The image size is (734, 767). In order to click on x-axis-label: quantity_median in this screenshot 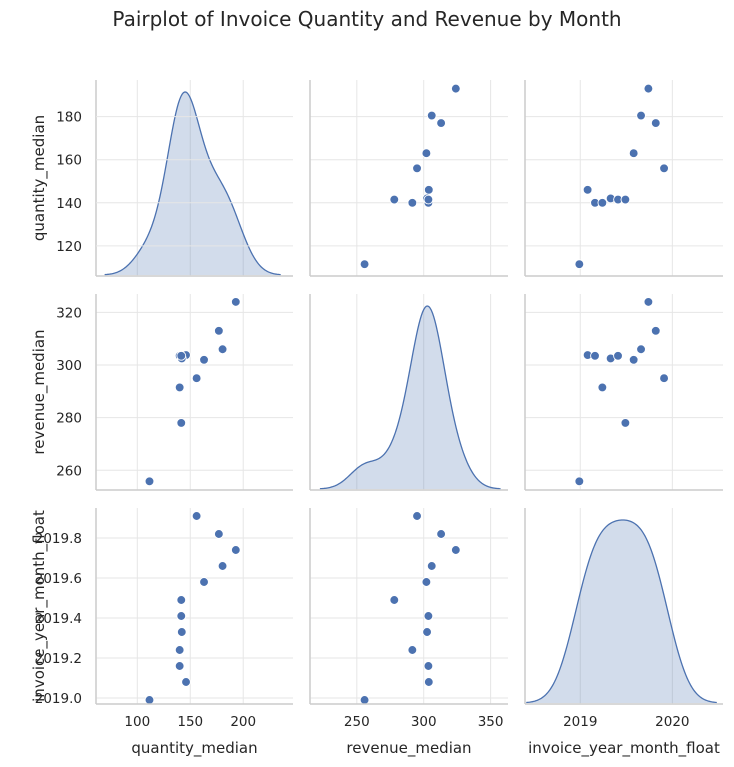, I will do `click(194, 748)`.